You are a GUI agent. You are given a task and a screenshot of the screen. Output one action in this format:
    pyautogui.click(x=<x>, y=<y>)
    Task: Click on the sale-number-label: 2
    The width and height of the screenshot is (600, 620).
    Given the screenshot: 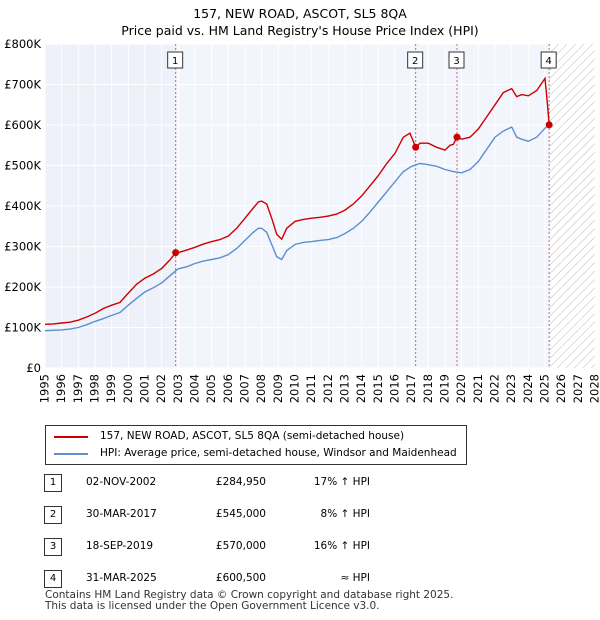 What is the action you would take?
    pyautogui.click(x=415, y=61)
    